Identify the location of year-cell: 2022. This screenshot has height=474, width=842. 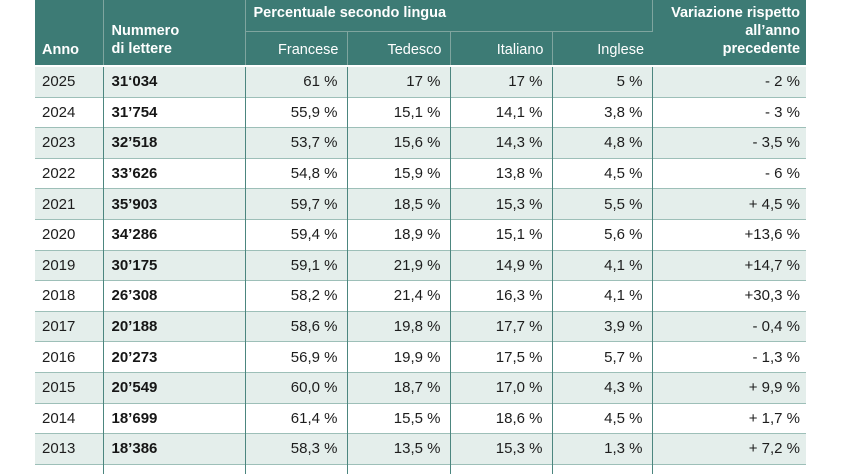
(69, 173).